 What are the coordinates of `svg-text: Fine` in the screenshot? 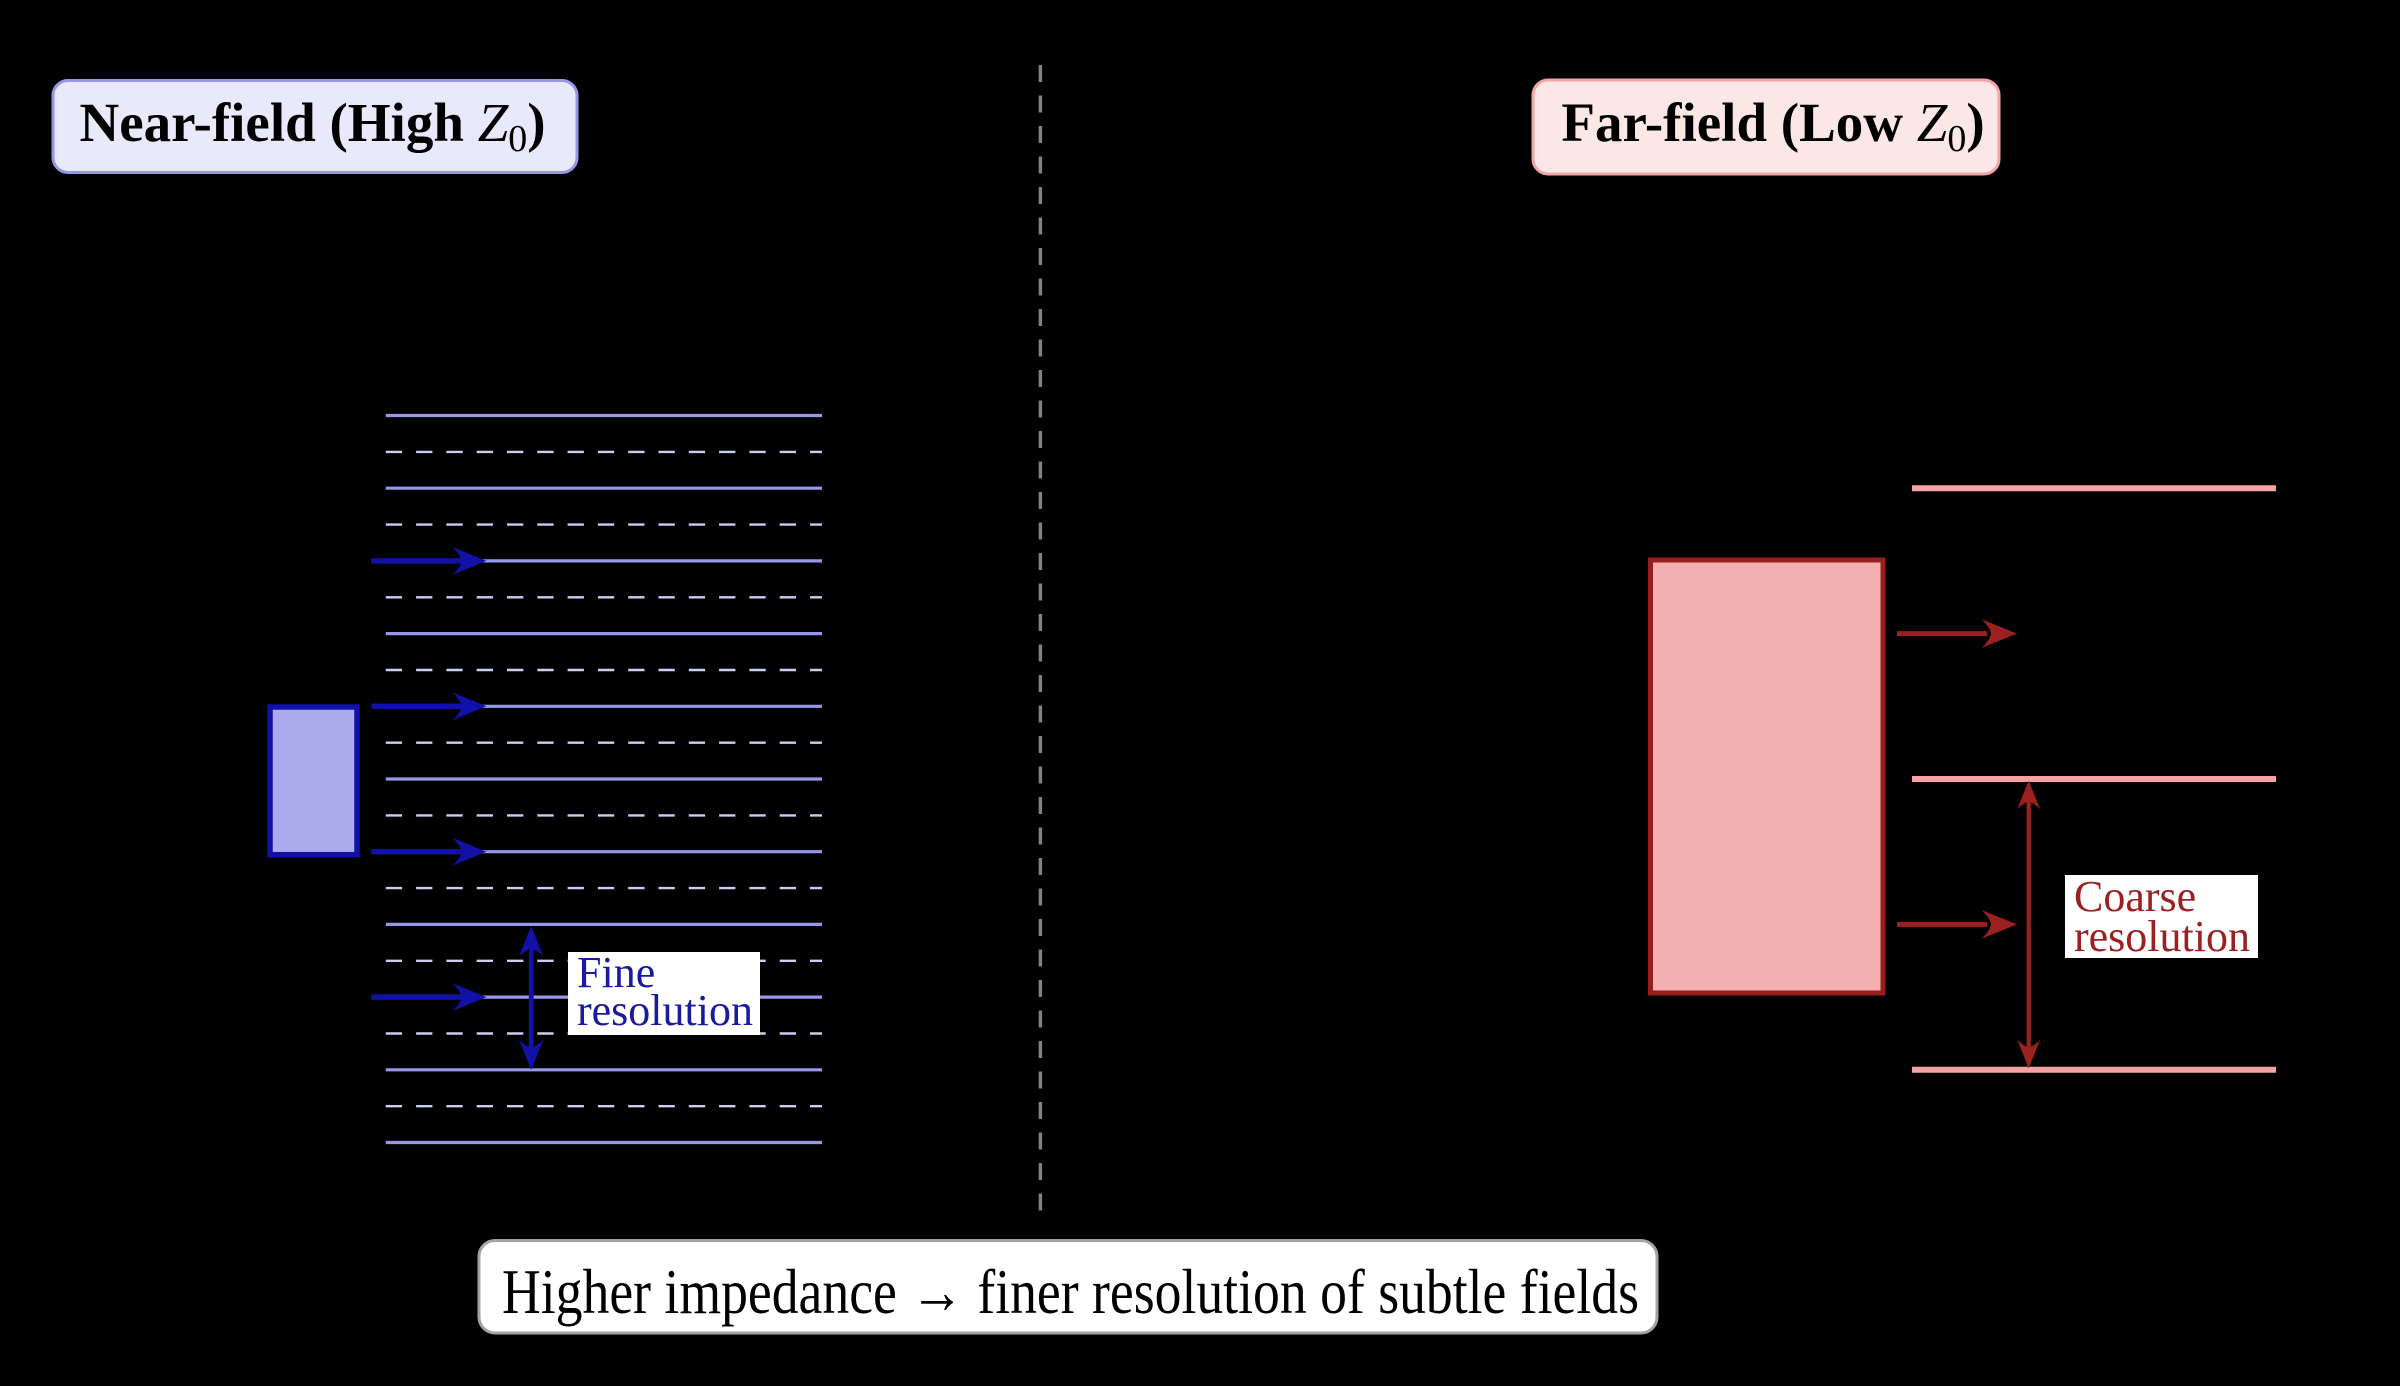 It's located at (616, 972).